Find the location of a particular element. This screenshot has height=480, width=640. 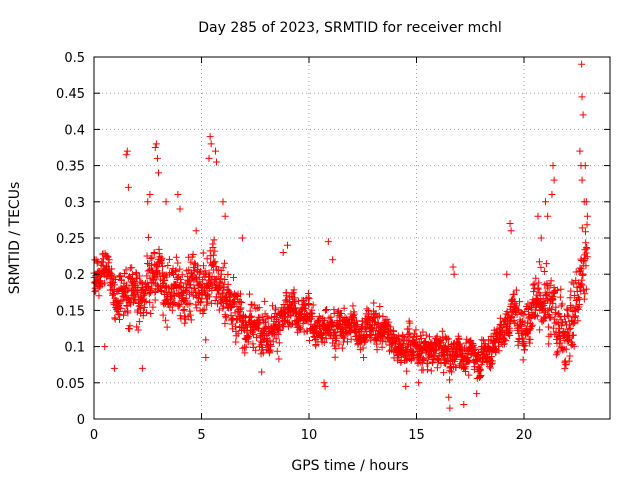

y-tick-label: 0.2 is located at coordinates (74, 275).